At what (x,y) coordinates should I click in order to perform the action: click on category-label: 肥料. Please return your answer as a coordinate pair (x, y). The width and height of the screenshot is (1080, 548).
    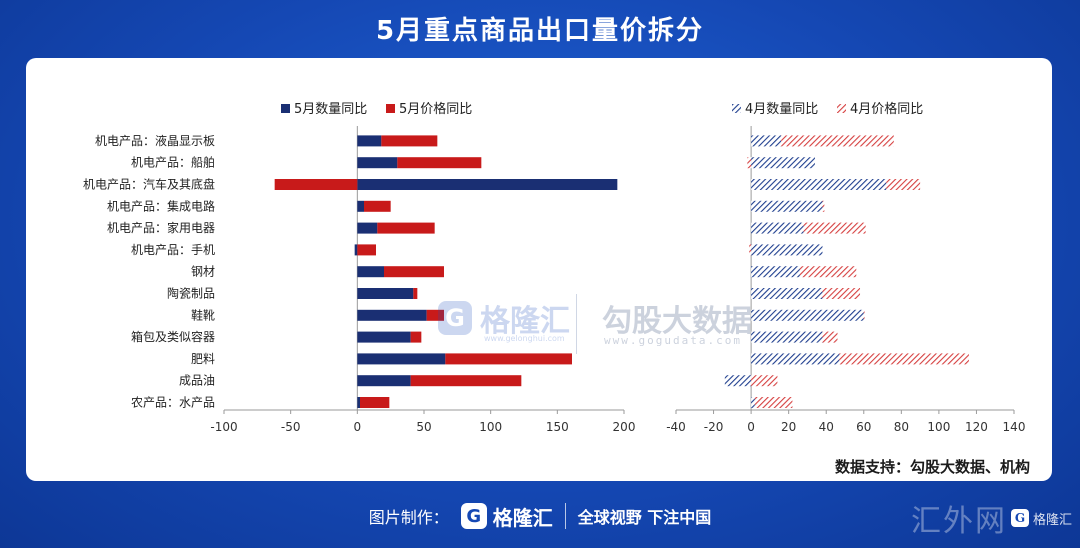
    Looking at the image, I should click on (203, 359).